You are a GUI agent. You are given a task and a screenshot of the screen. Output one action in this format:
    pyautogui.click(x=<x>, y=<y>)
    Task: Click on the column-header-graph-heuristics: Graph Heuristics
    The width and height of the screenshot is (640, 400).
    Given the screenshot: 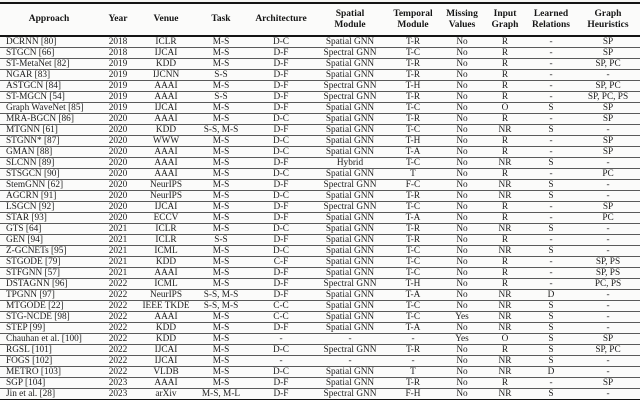 What is the action you would take?
    pyautogui.click(x=608, y=20)
    